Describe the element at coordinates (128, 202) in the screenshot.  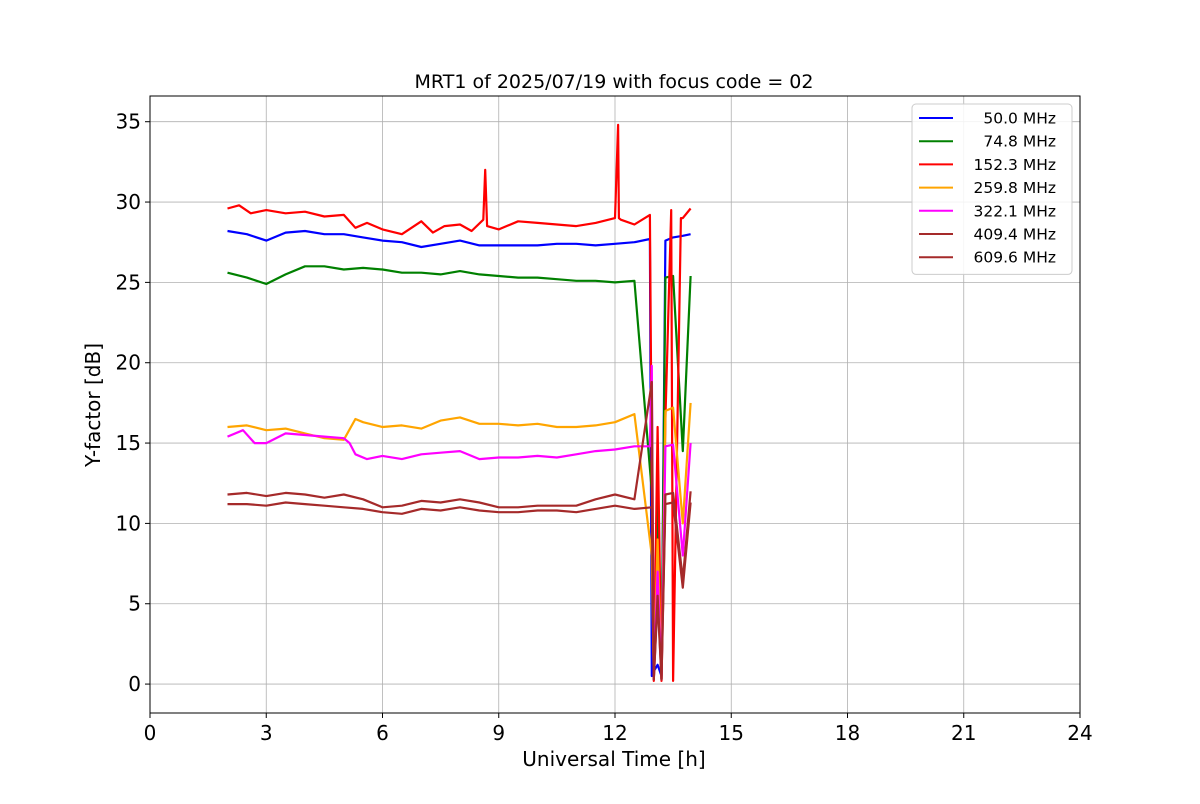
I see `y-tick-label: 30` at that location.